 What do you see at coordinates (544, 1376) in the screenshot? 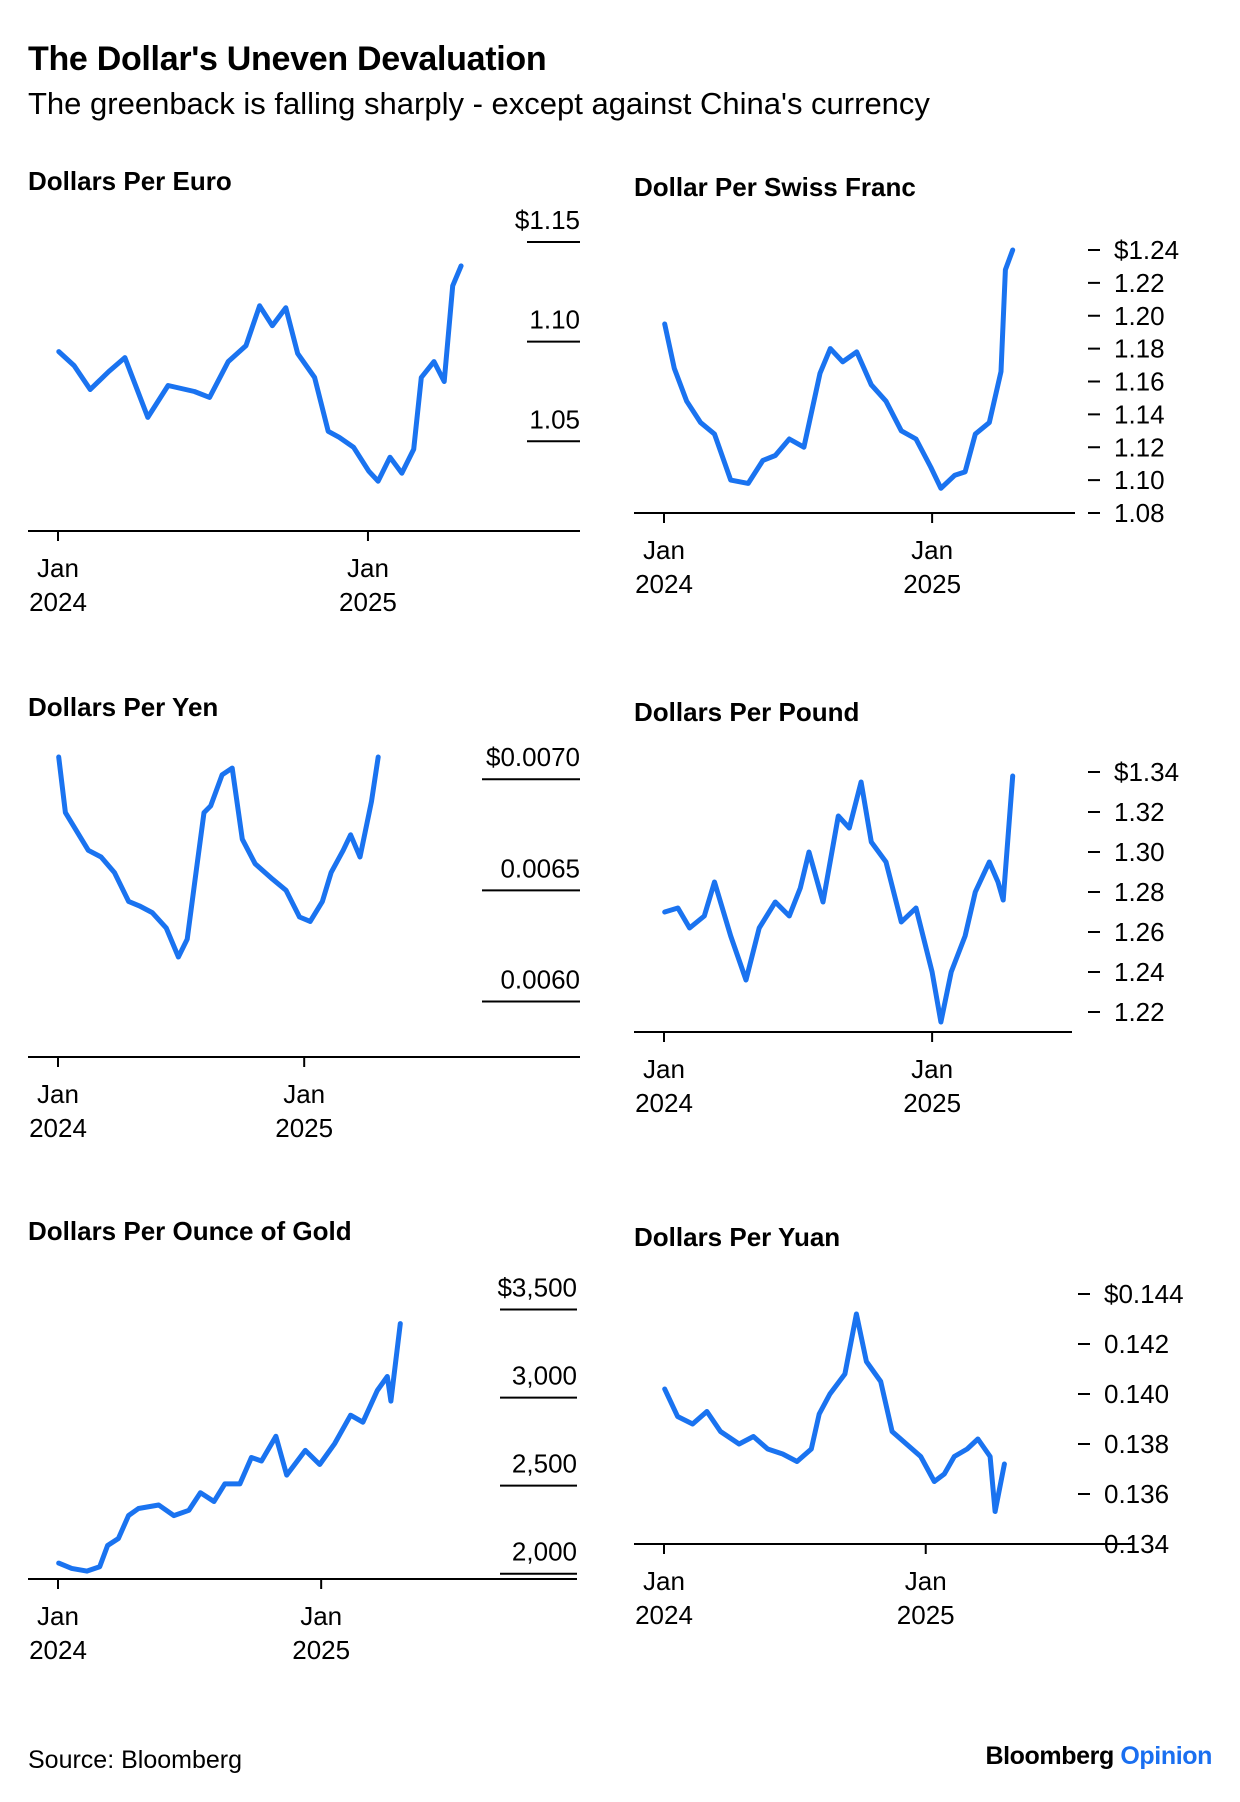
I see `y-tick-label: 3,000` at bounding box center [544, 1376].